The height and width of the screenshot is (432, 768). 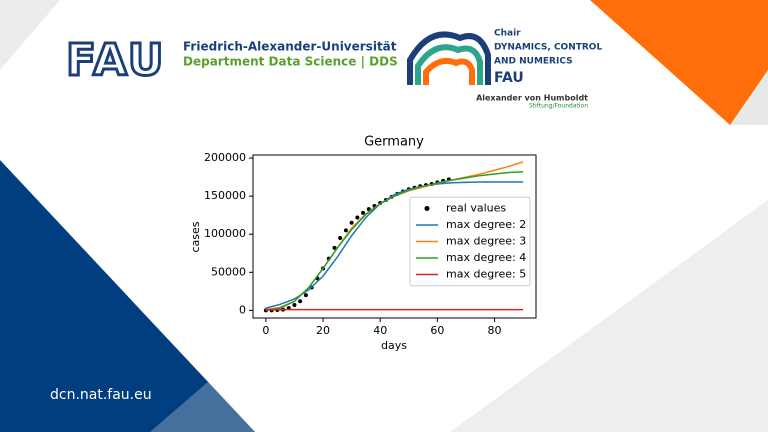 What do you see at coordinates (225, 157) in the screenshot?
I see `y-tick-label: 200000` at bounding box center [225, 157].